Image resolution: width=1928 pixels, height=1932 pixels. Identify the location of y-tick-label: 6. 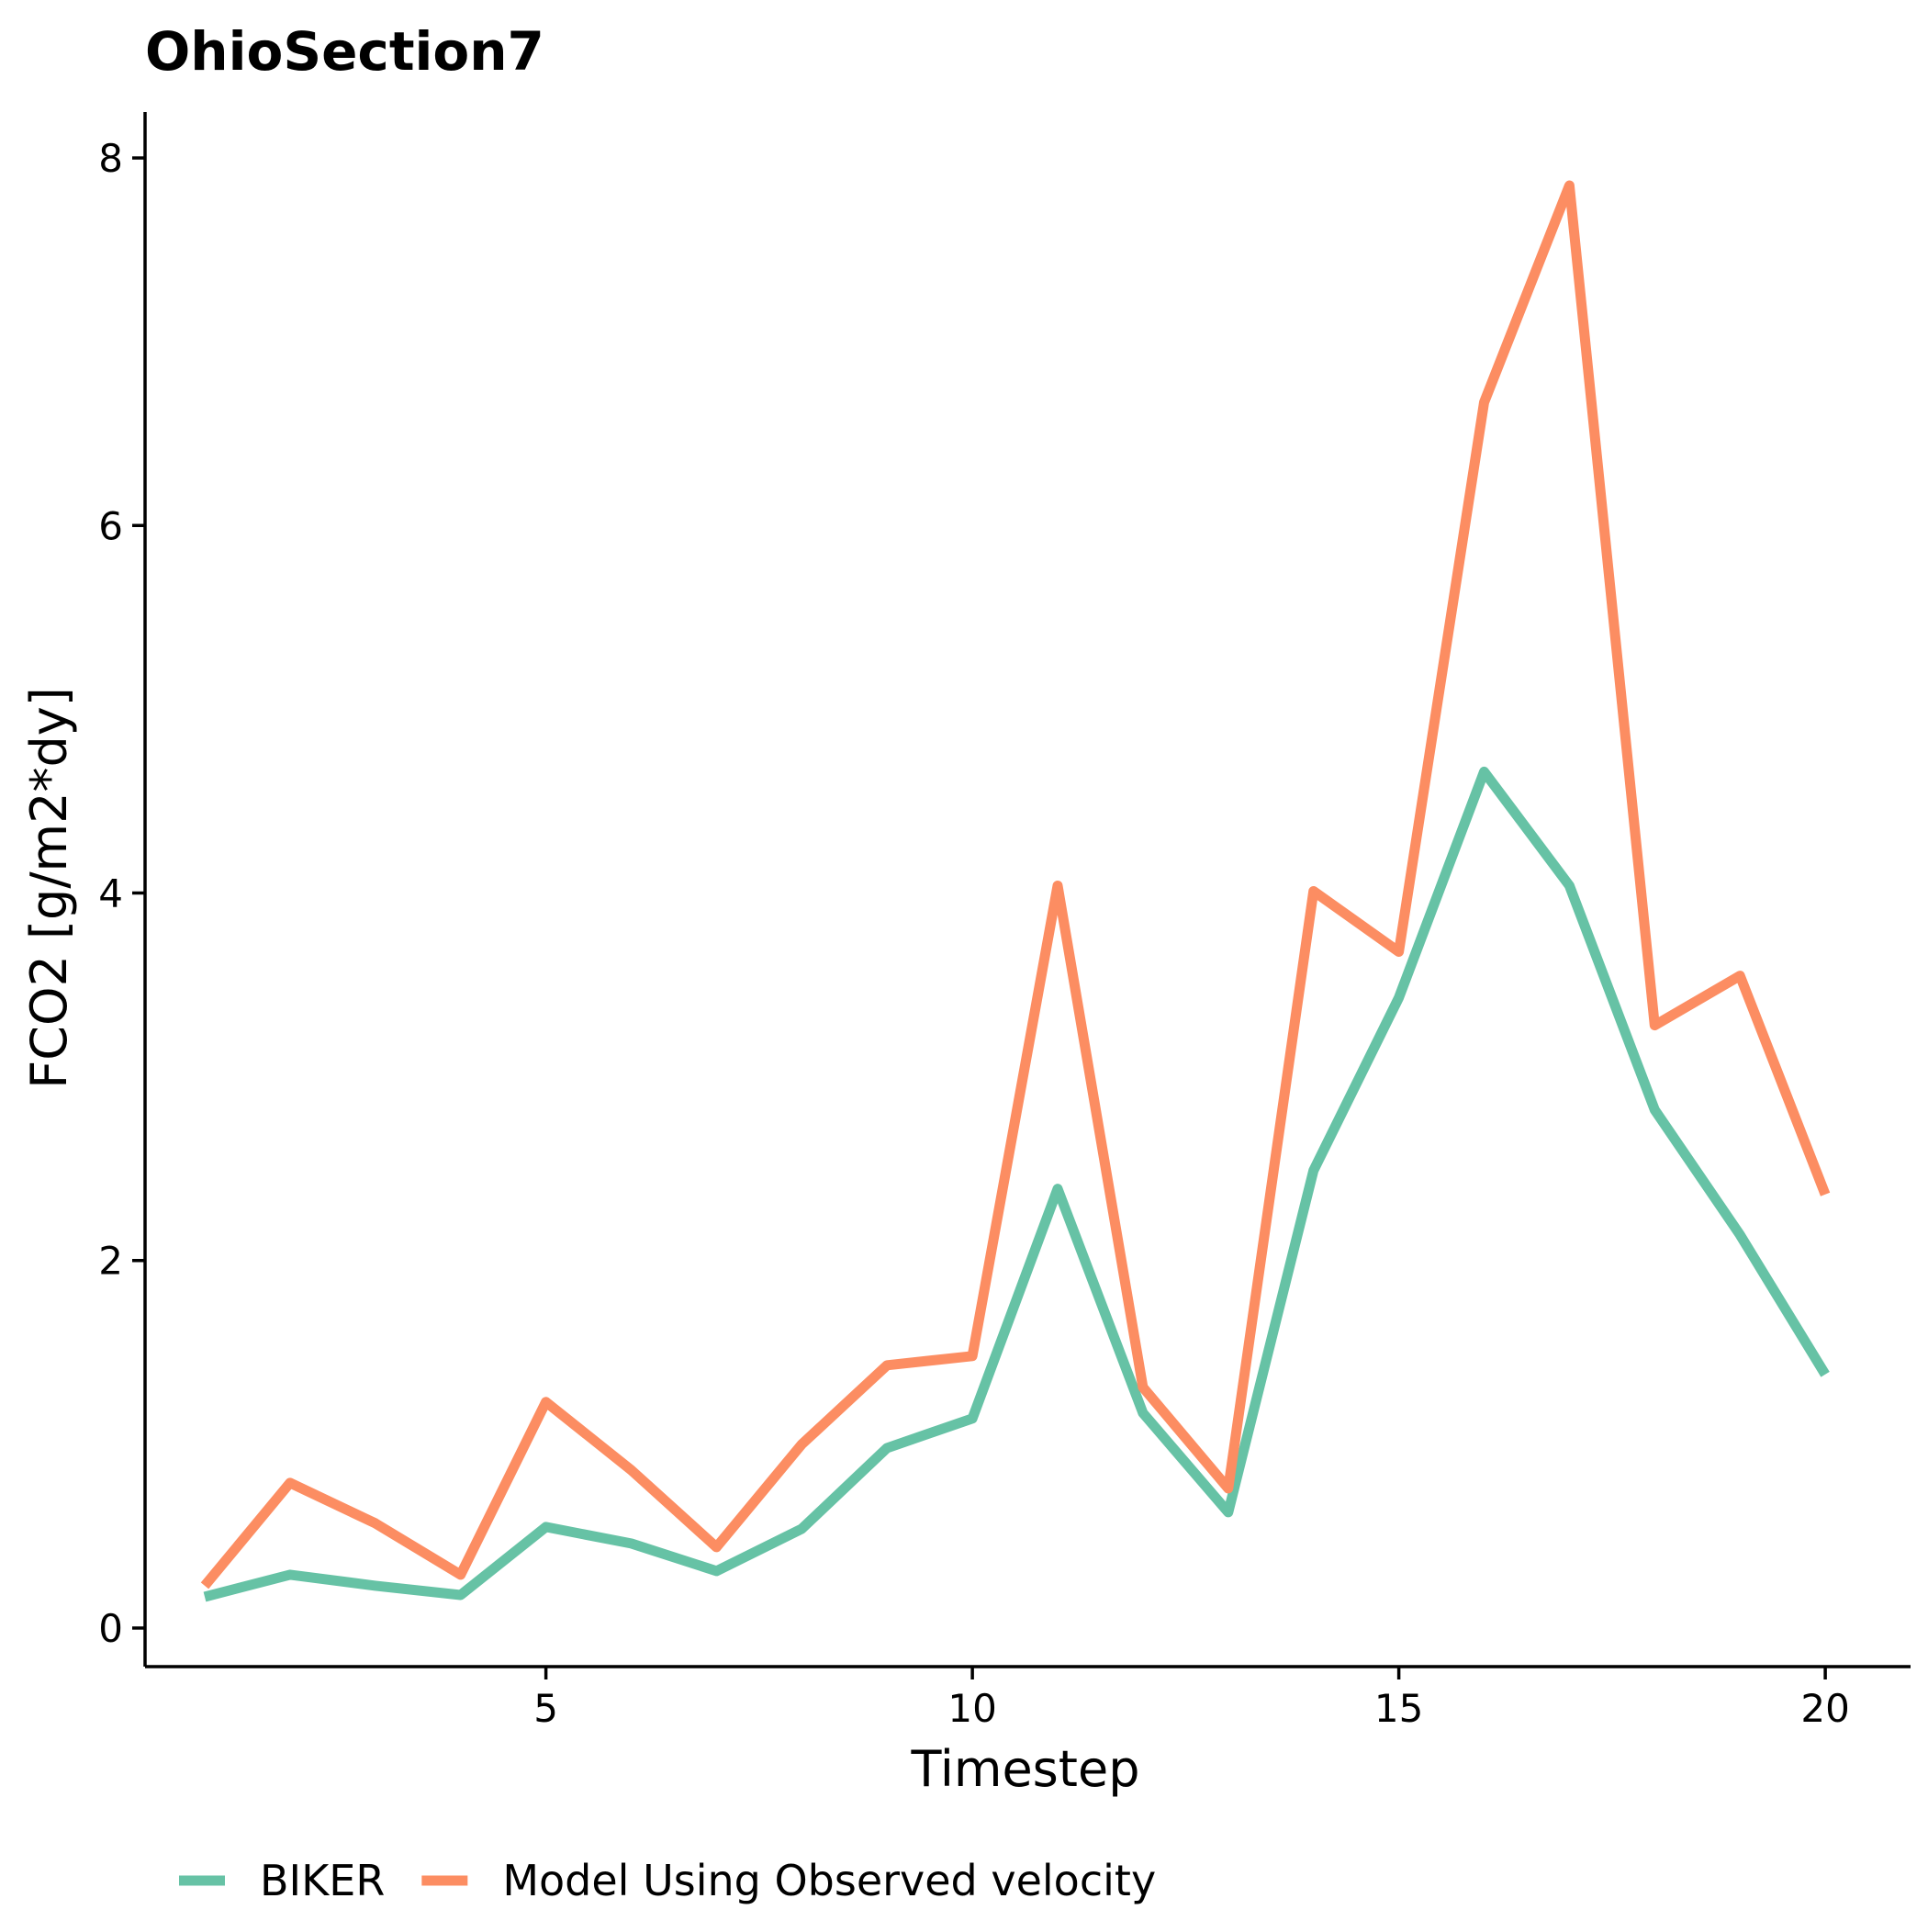
(110, 525).